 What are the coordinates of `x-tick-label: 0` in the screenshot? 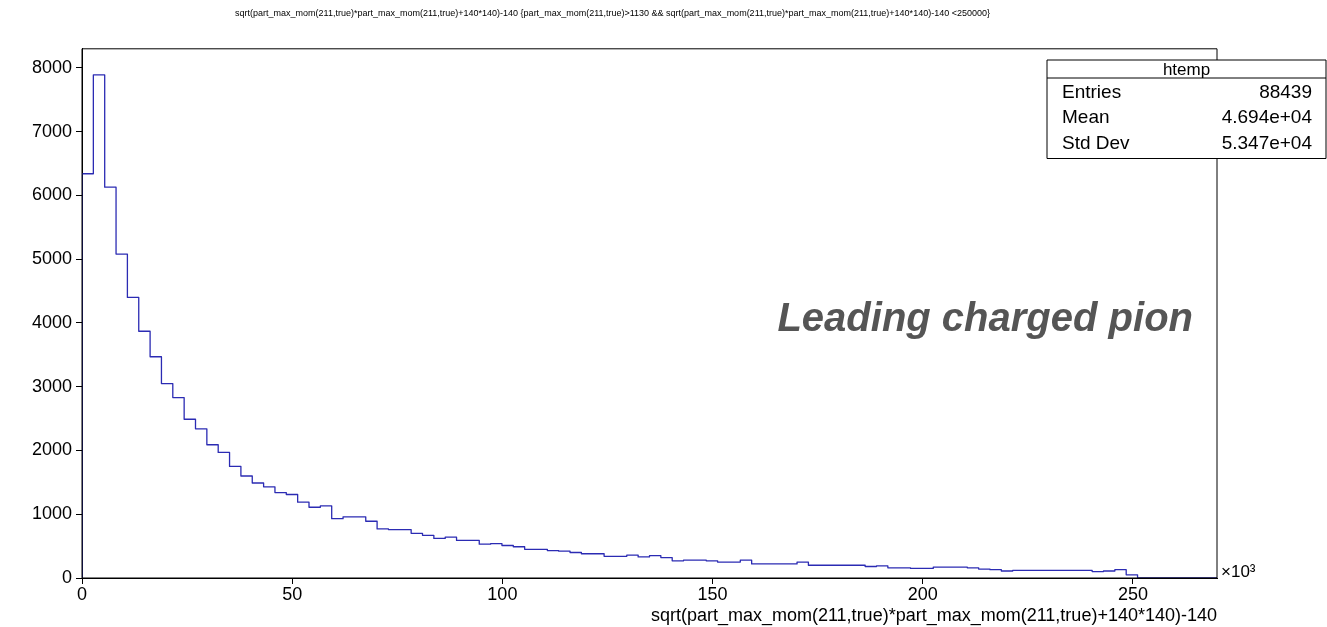 It's located at (82, 593).